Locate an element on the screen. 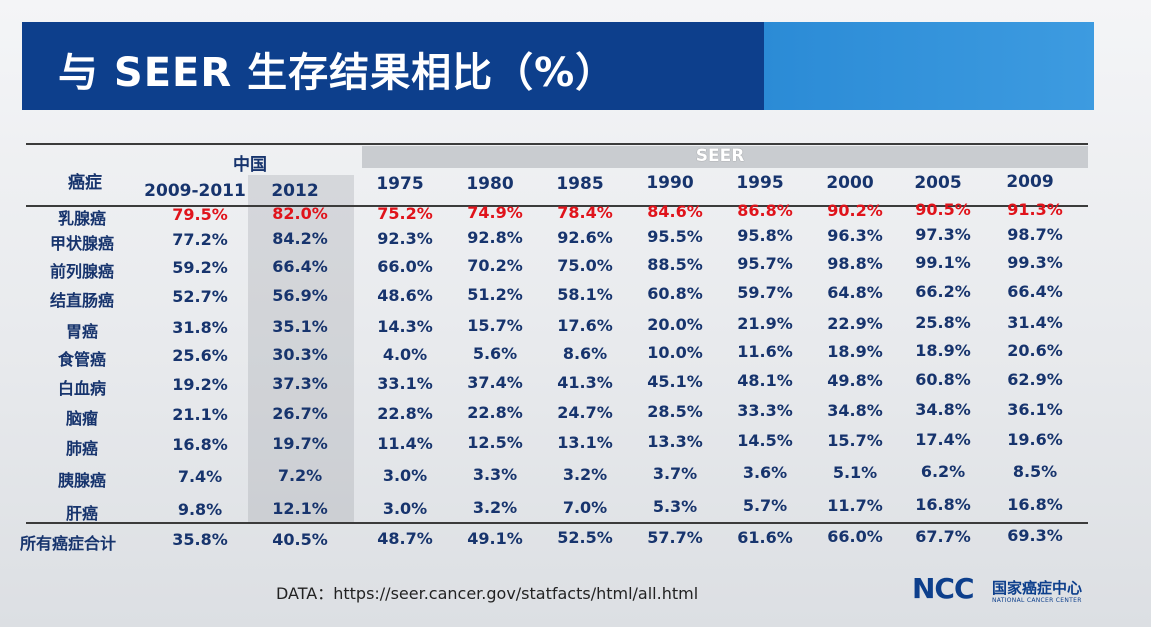 The width and height of the screenshot is (1151, 627). ncc-logo-cn: 国家癌症中心 is located at coordinates (1037, 588).